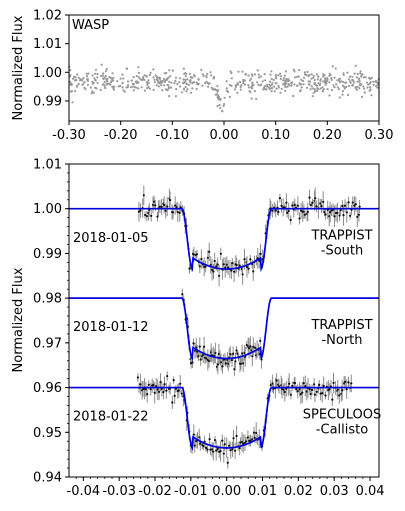 The height and width of the screenshot is (511, 405). Describe the element at coordinates (47, 299) in the screenshot. I see `bottom-y-tick-label: 0.98` at that location.